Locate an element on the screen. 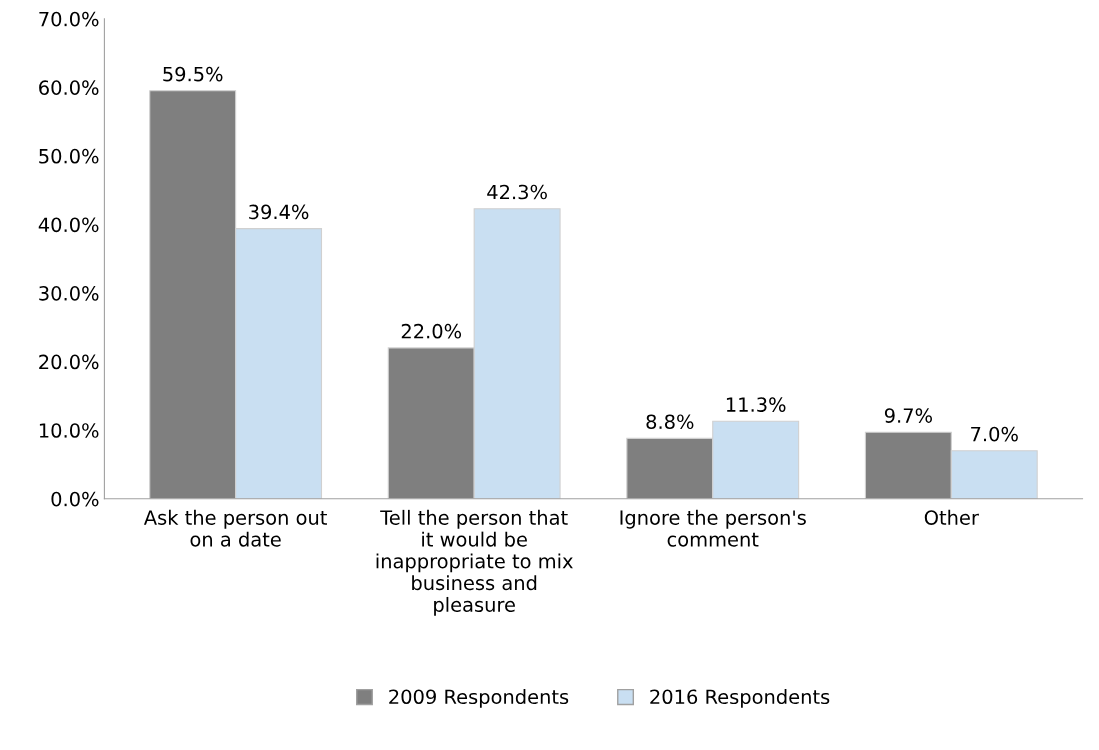 Image resolution: width=1099 pixels, height=750 pixels. data-label: 22.0% is located at coordinates (431, 331).